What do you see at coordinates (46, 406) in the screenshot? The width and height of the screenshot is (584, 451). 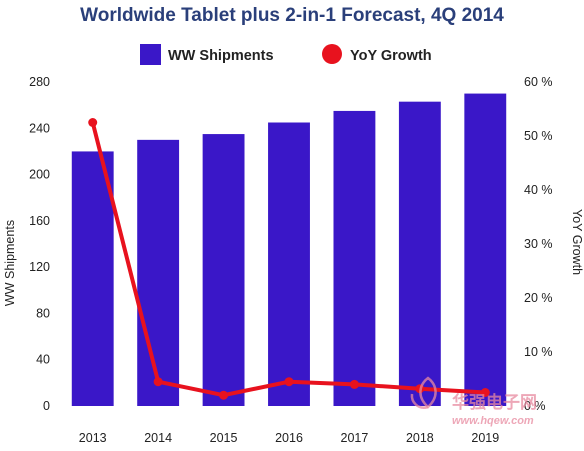 I see `y-tick-label: 0` at bounding box center [46, 406].